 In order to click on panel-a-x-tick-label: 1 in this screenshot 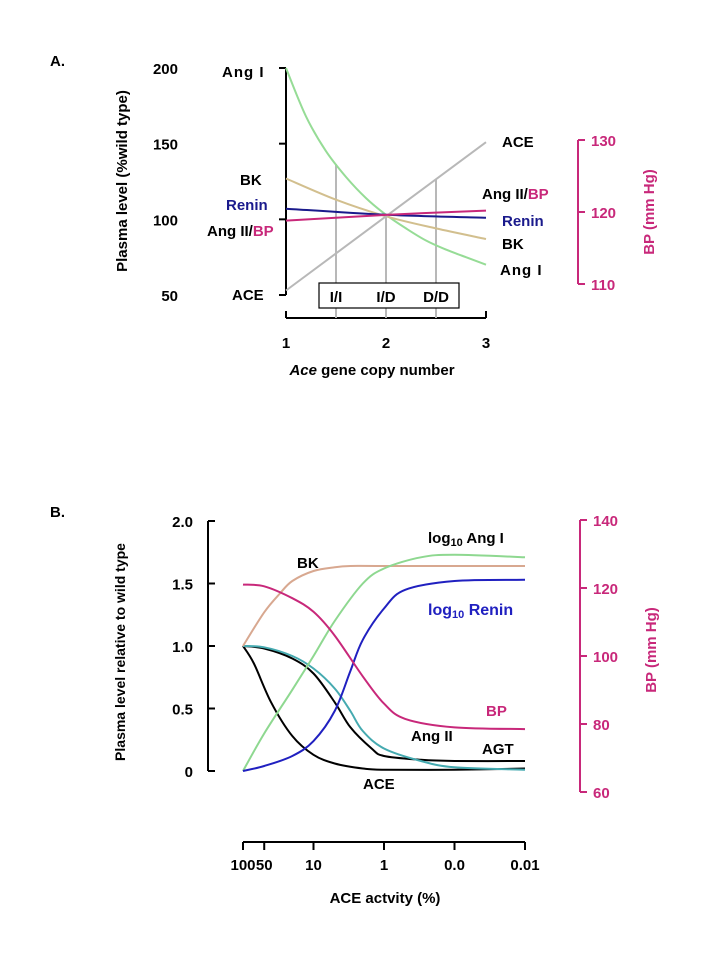, I will do `click(286, 343)`.